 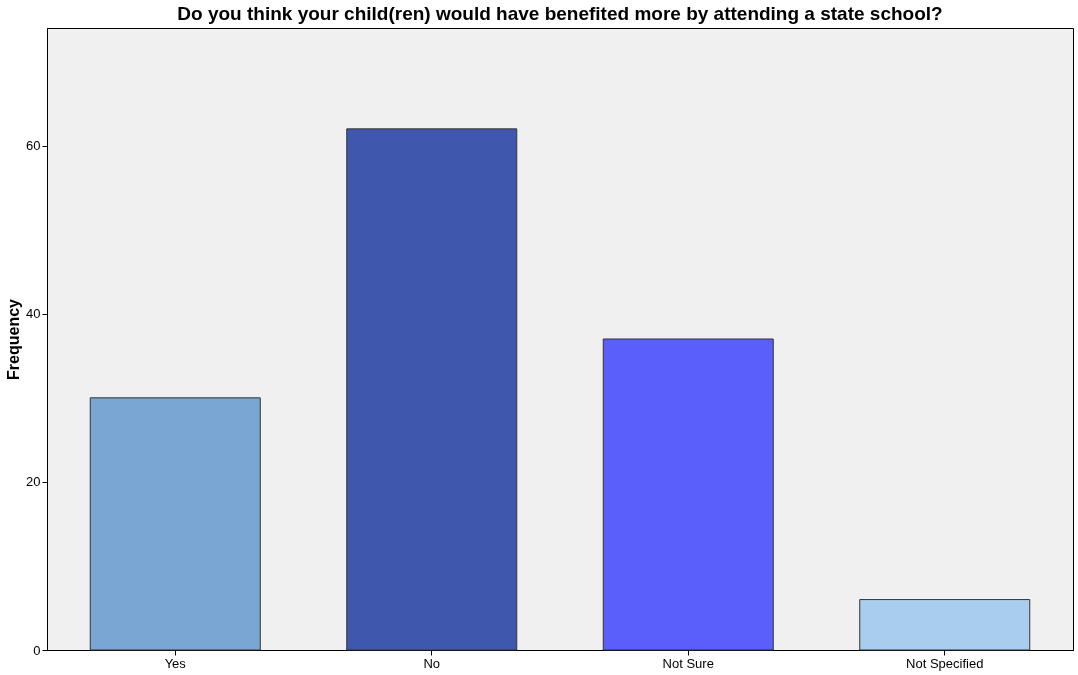 What do you see at coordinates (33, 482) in the screenshot?
I see `y-tick-label: 20` at bounding box center [33, 482].